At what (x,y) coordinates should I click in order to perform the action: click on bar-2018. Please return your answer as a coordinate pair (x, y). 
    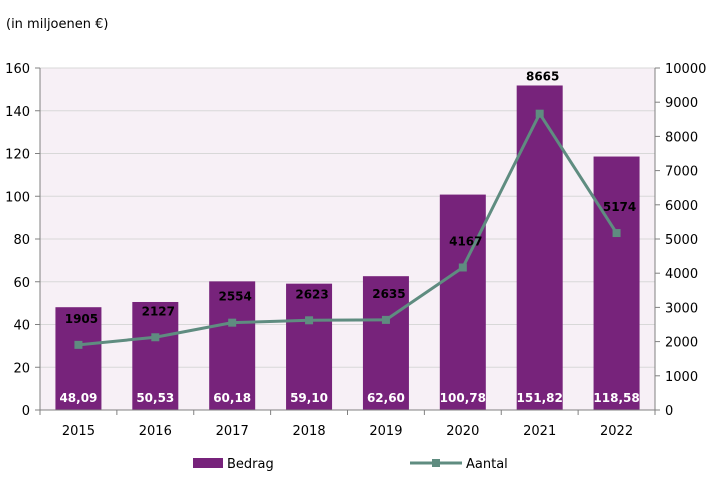
    Looking at the image, I should click on (309, 346).